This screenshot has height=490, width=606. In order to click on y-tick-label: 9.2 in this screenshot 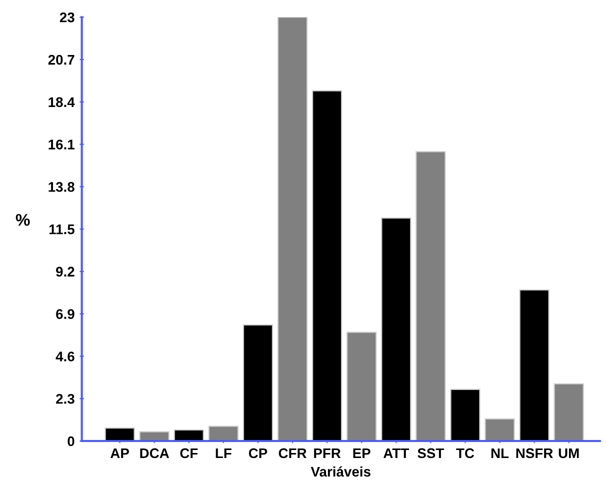, I will do `click(65, 271)`.